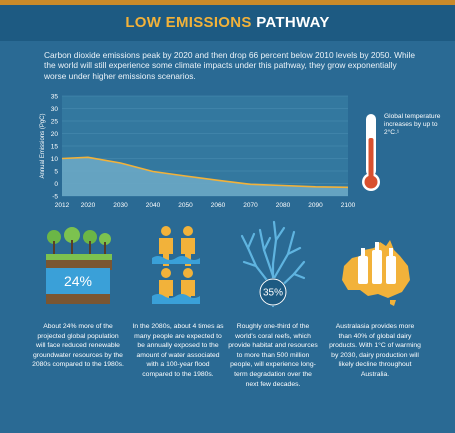 This screenshot has width=455, height=433. What do you see at coordinates (153, 205) in the screenshot?
I see `x-tick-label: 2040` at bounding box center [153, 205].